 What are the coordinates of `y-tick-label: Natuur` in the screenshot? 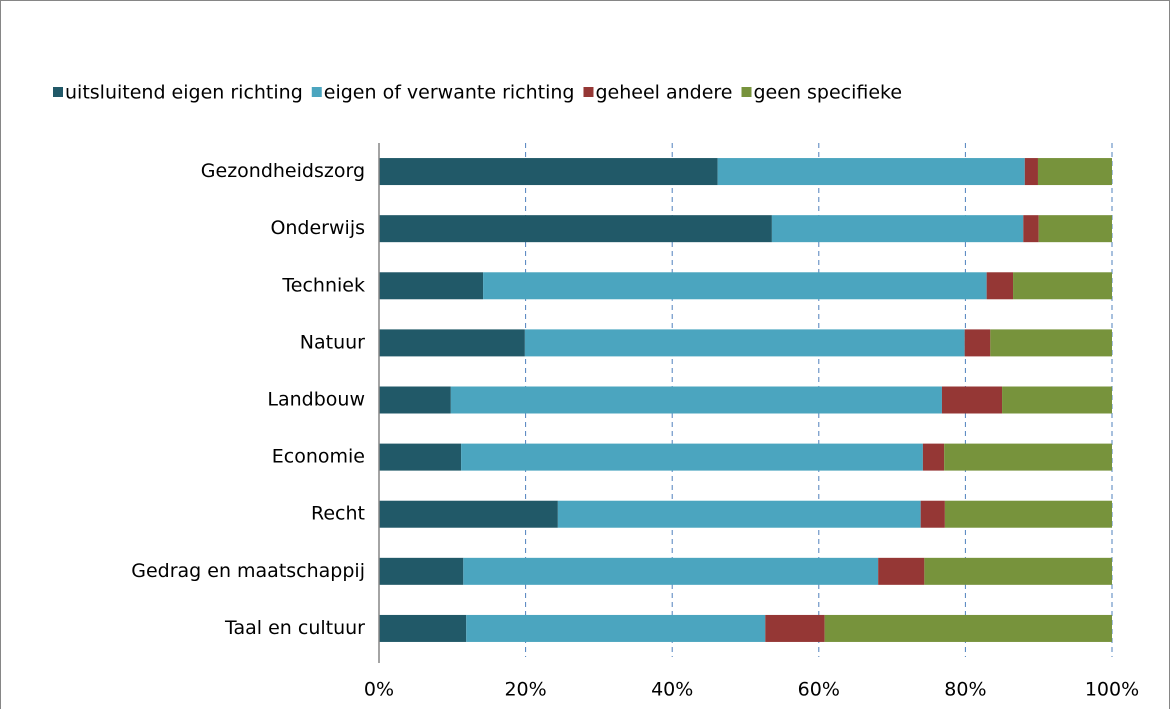 It's located at (332, 342).